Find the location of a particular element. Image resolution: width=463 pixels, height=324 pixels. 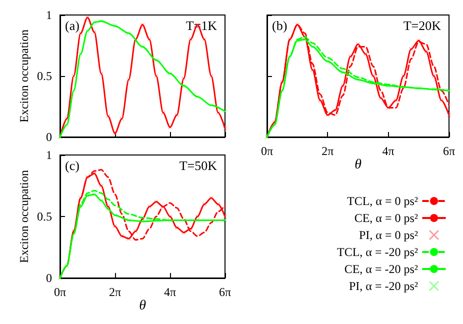

legend-label: PI, α = 0 ps² is located at coordinates (388, 235).